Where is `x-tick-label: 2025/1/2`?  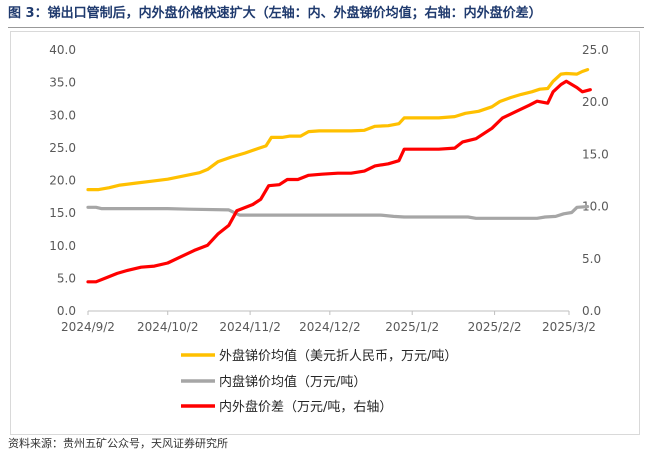 x-tick-label: 2025/1/2 is located at coordinates (412, 327).